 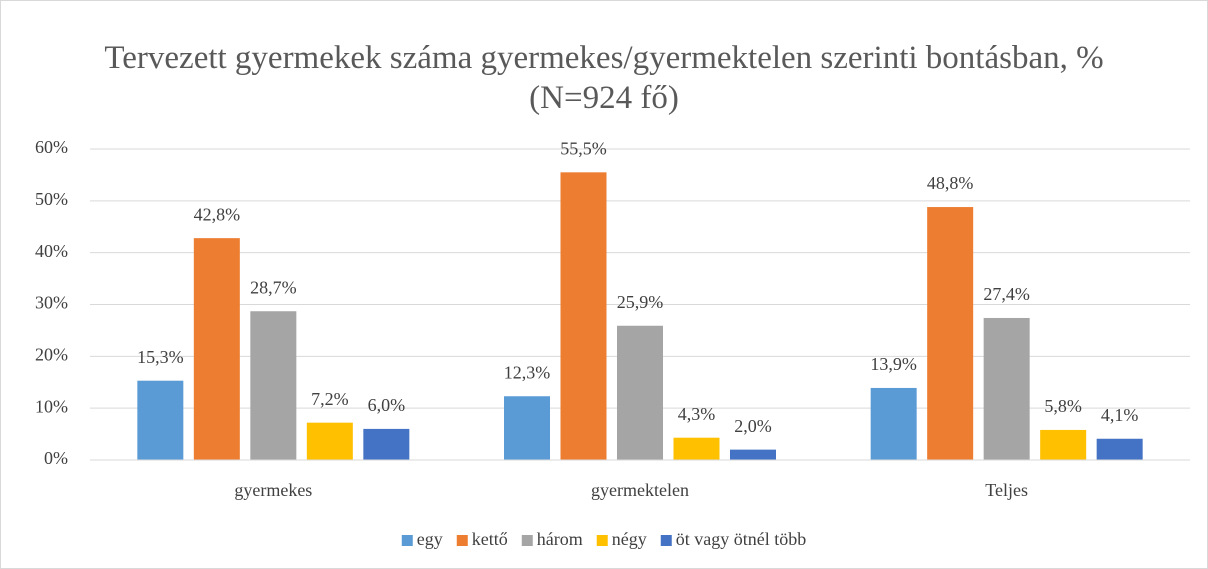 What do you see at coordinates (640, 490) in the screenshot?
I see `x-tick-label: gyermektelen` at bounding box center [640, 490].